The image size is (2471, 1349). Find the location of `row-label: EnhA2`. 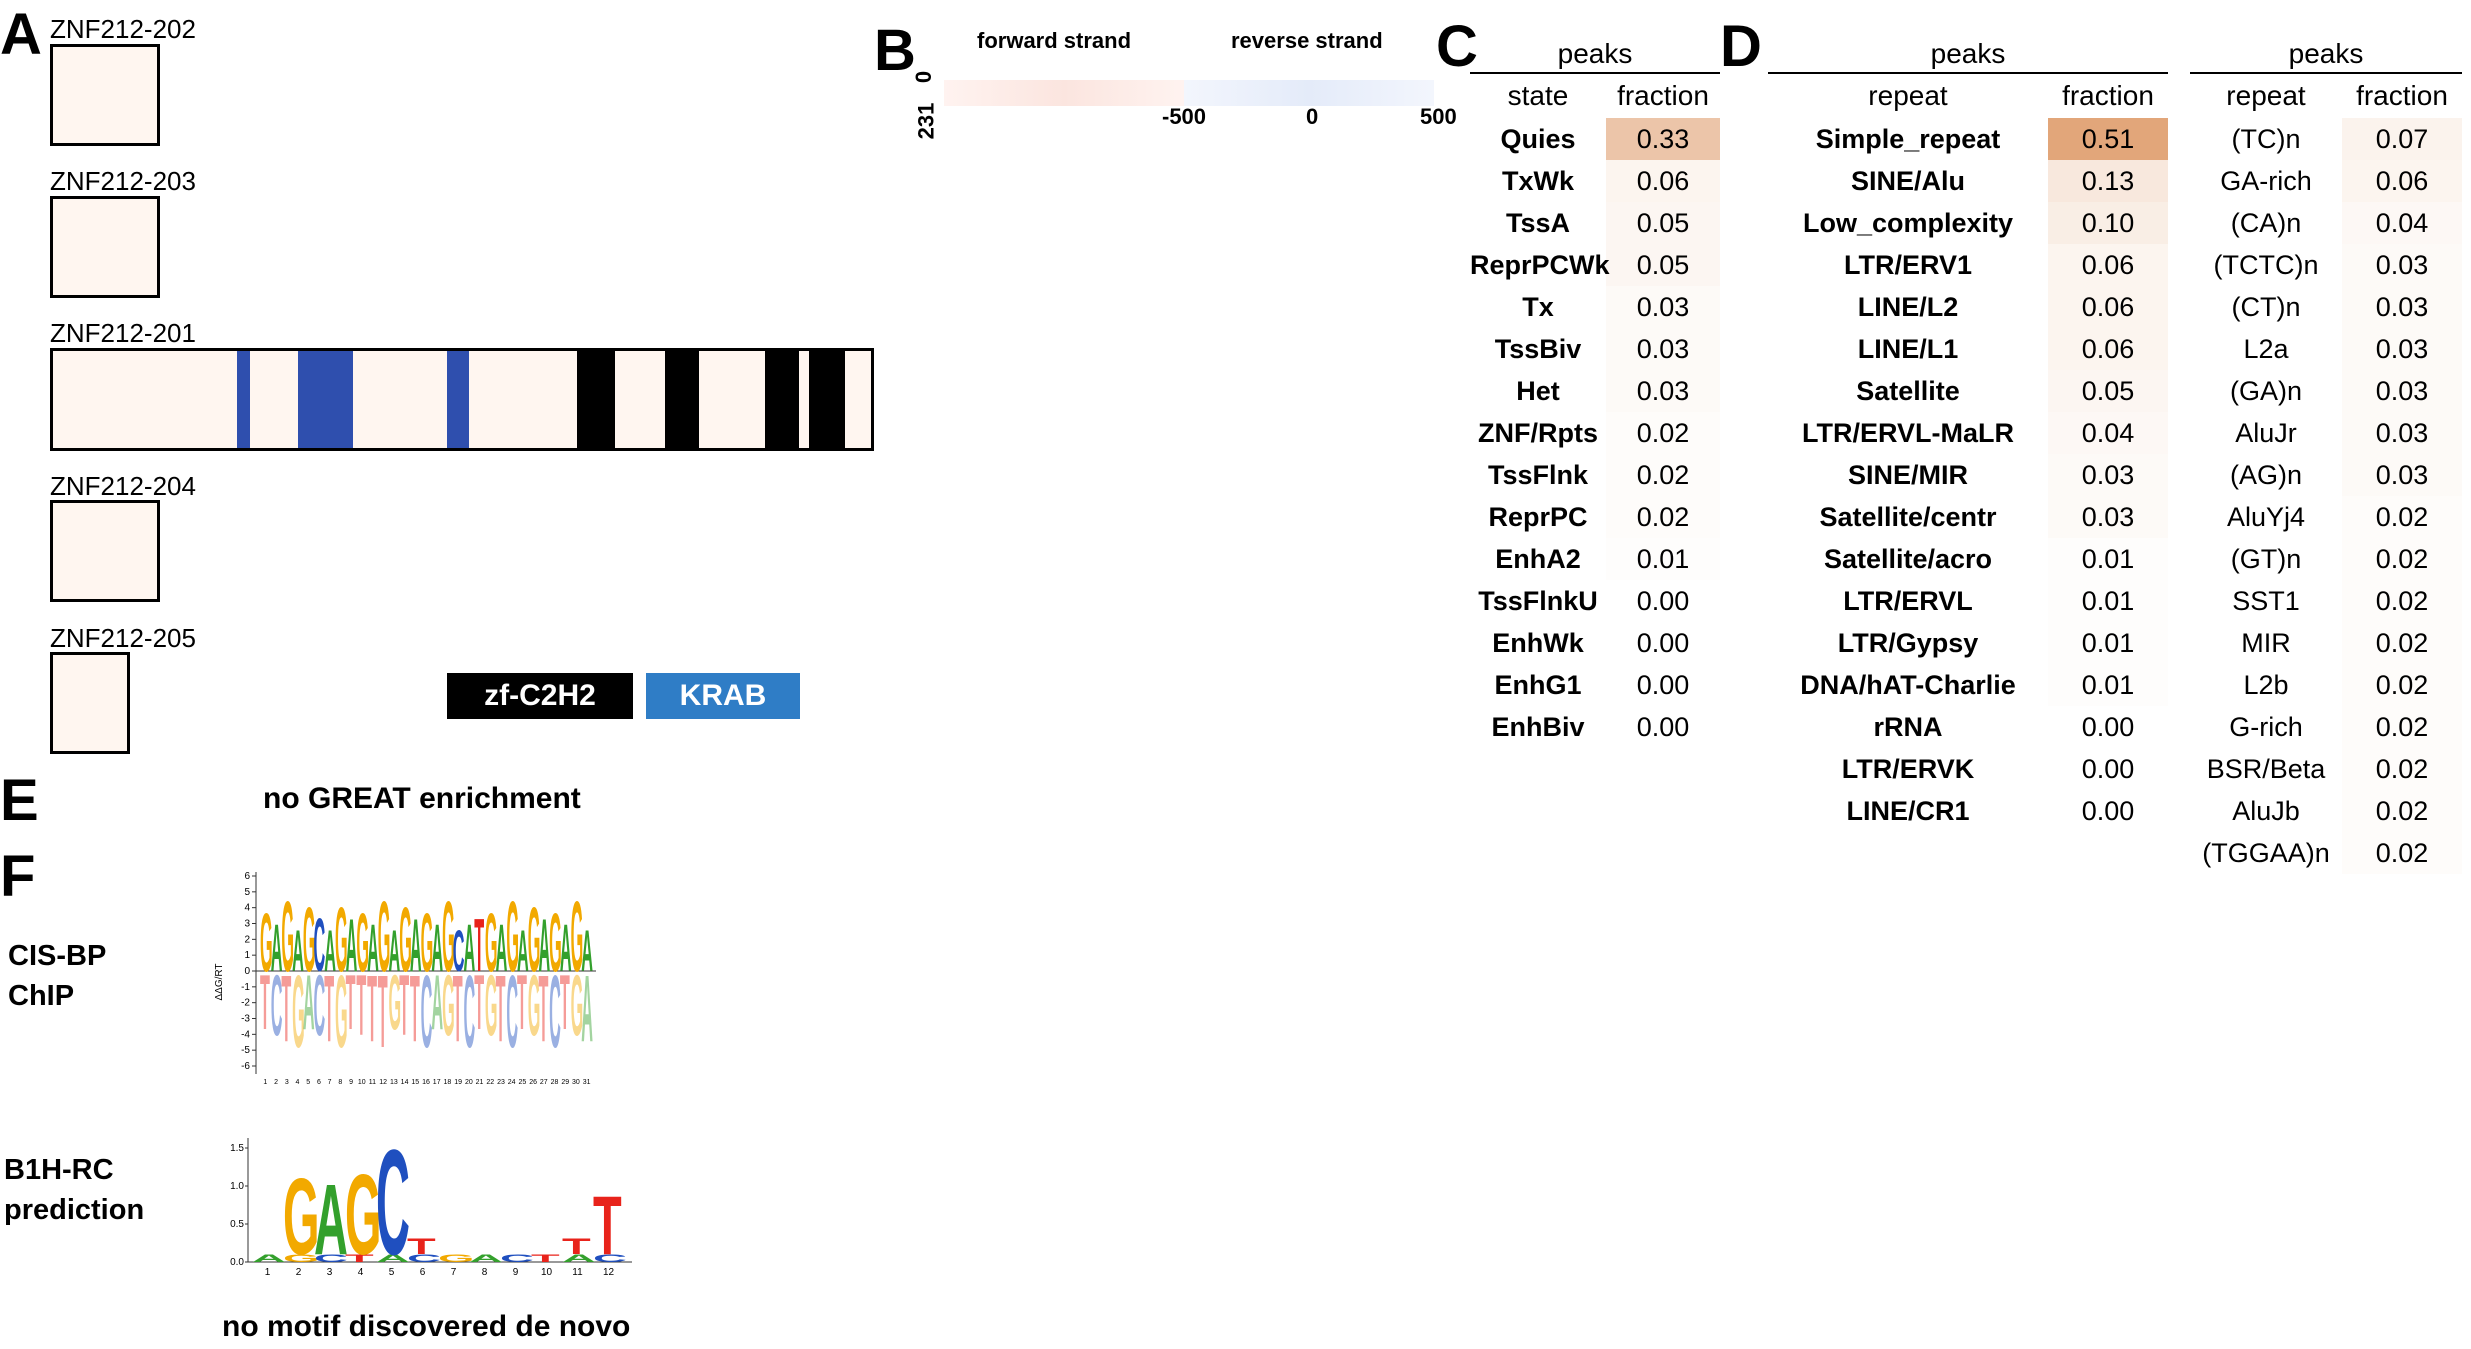

row-label: EnhA2 is located at coordinates (1538, 558).